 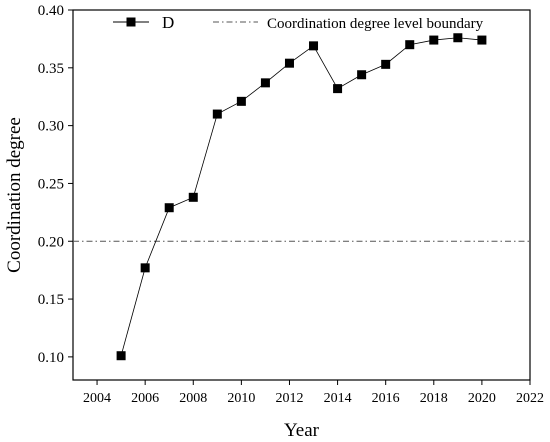 I want to click on y-tick-label: 0.20, so click(x=51, y=242).